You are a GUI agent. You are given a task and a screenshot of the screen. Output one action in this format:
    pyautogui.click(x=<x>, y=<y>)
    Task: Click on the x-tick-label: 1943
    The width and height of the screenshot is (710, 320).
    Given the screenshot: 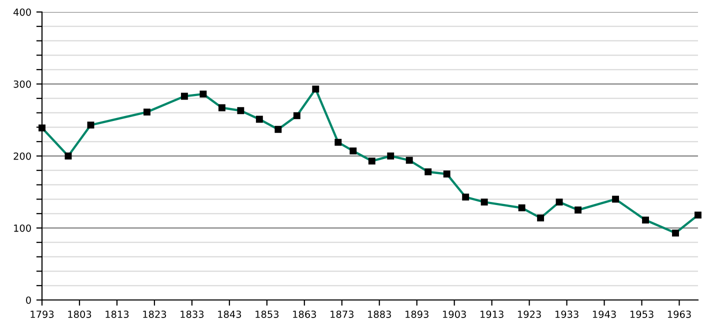 What is the action you would take?
    pyautogui.click(x=604, y=314)
    